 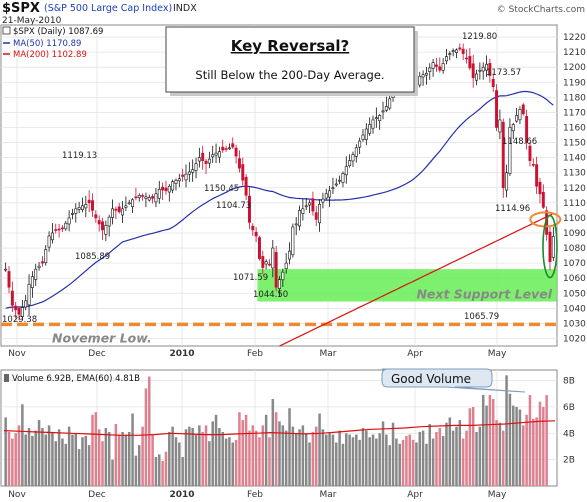 What do you see at coordinates (574, 68) in the screenshot?
I see `price-y-tick-label: 1200` at bounding box center [574, 68].